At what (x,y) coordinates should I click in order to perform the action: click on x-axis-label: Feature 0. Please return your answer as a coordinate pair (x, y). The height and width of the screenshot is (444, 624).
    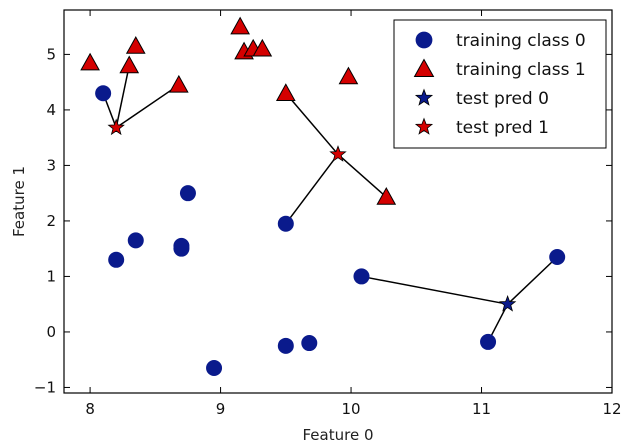
    Looking at the image, I should click on (338, 435).